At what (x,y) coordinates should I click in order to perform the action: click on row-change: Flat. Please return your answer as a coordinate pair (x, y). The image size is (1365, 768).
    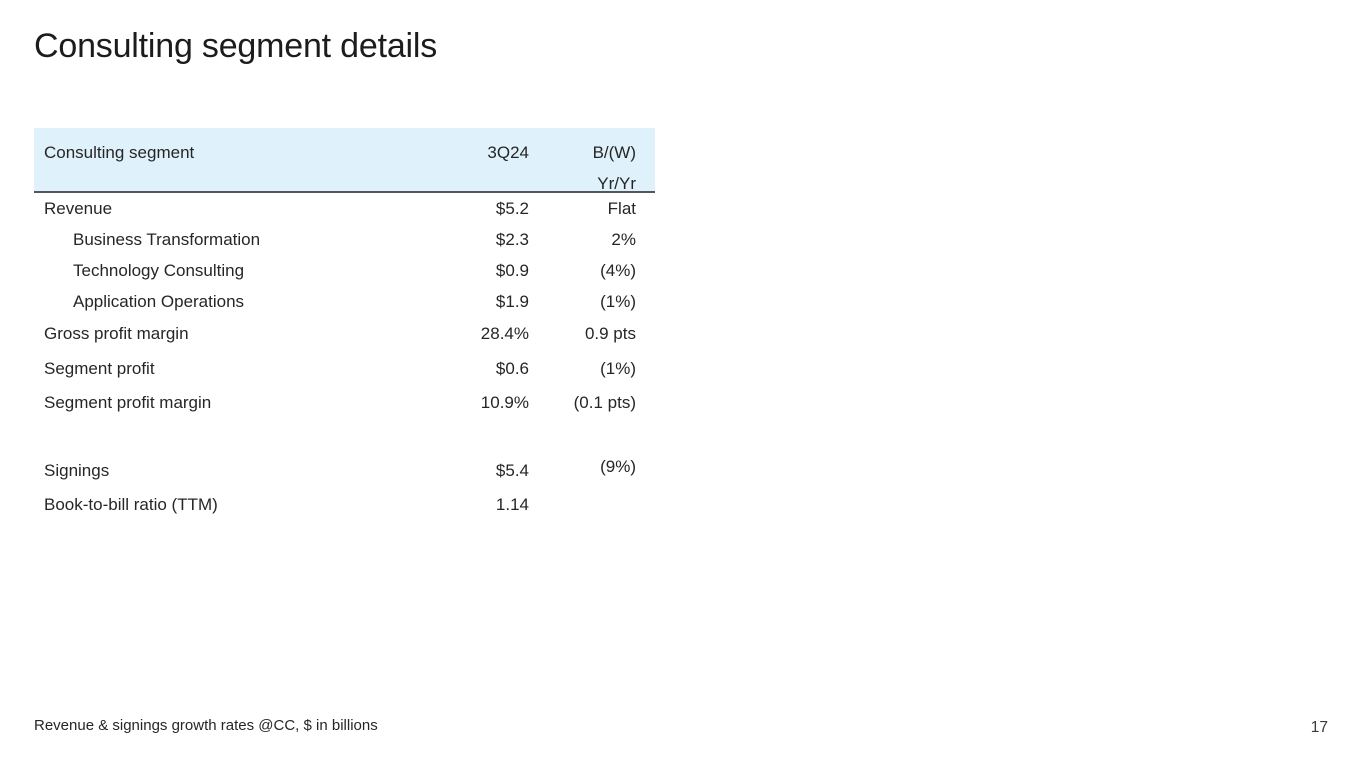
    Looking at the image, I should click on (621, 208).